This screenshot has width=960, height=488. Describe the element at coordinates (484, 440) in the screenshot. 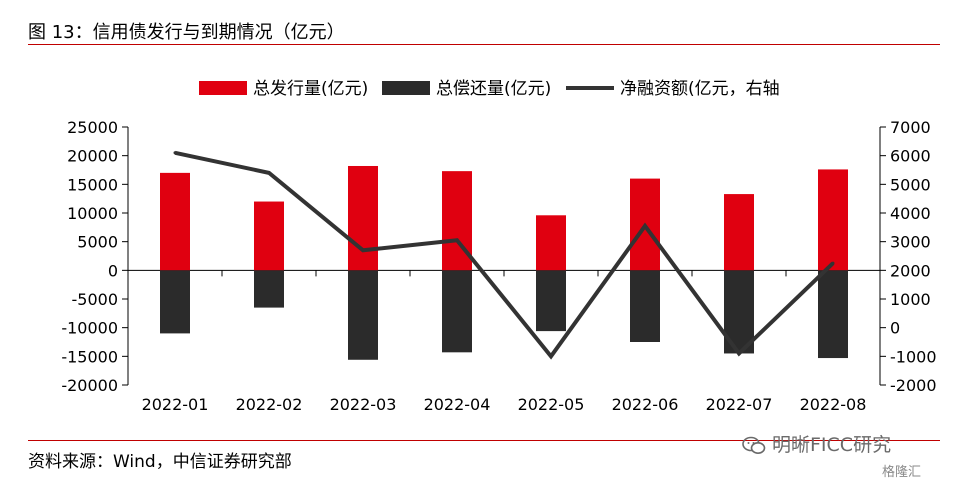

I see `bottom-divider` at that location.